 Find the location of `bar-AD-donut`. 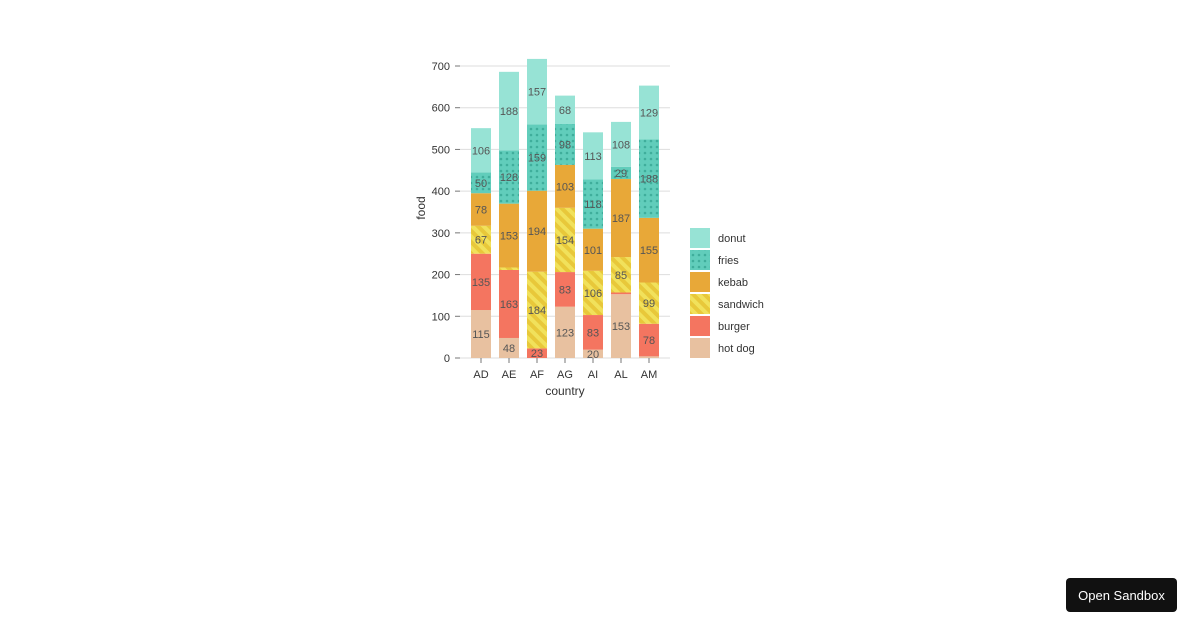

bar-AD-donut is located at coordinates (481, 150).